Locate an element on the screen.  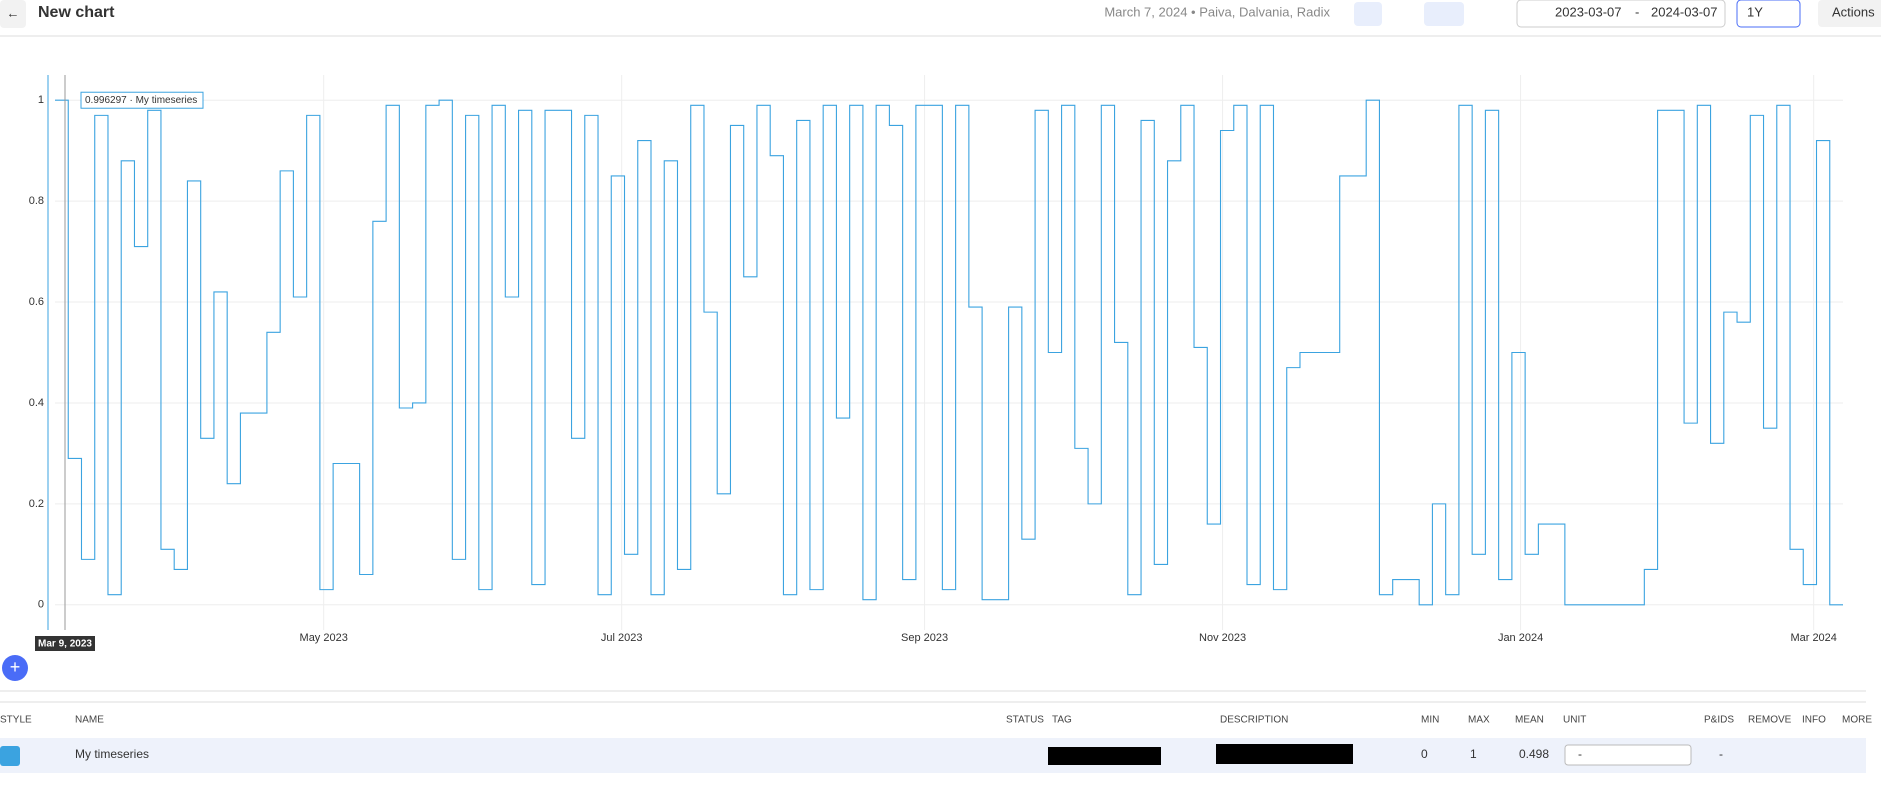
unit: - is located at coordinates (1580, 754).